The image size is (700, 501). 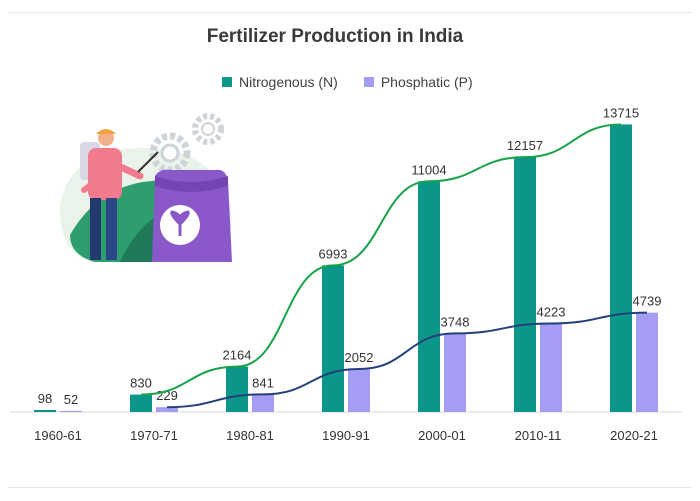 What do you see at coordinates (227, 82) in the screenshot?
I see `legend-swatch-nitrogenous` at bounding box center [227, 82].